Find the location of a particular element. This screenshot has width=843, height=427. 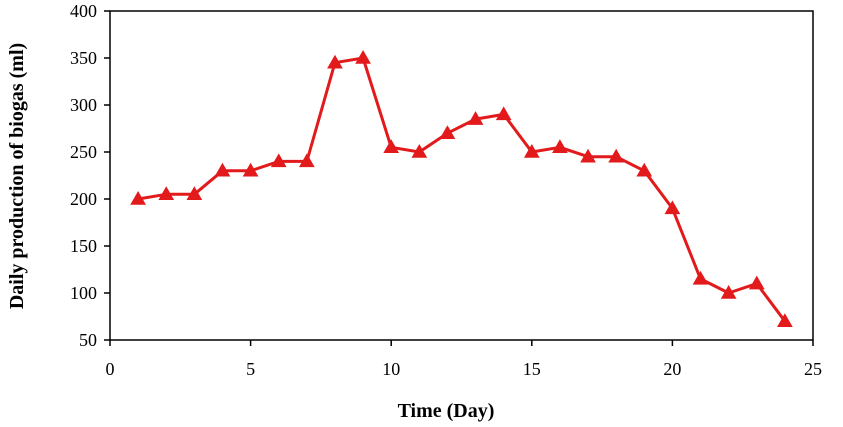

y-tick-label: 100 is located at coordinates (83, 293).